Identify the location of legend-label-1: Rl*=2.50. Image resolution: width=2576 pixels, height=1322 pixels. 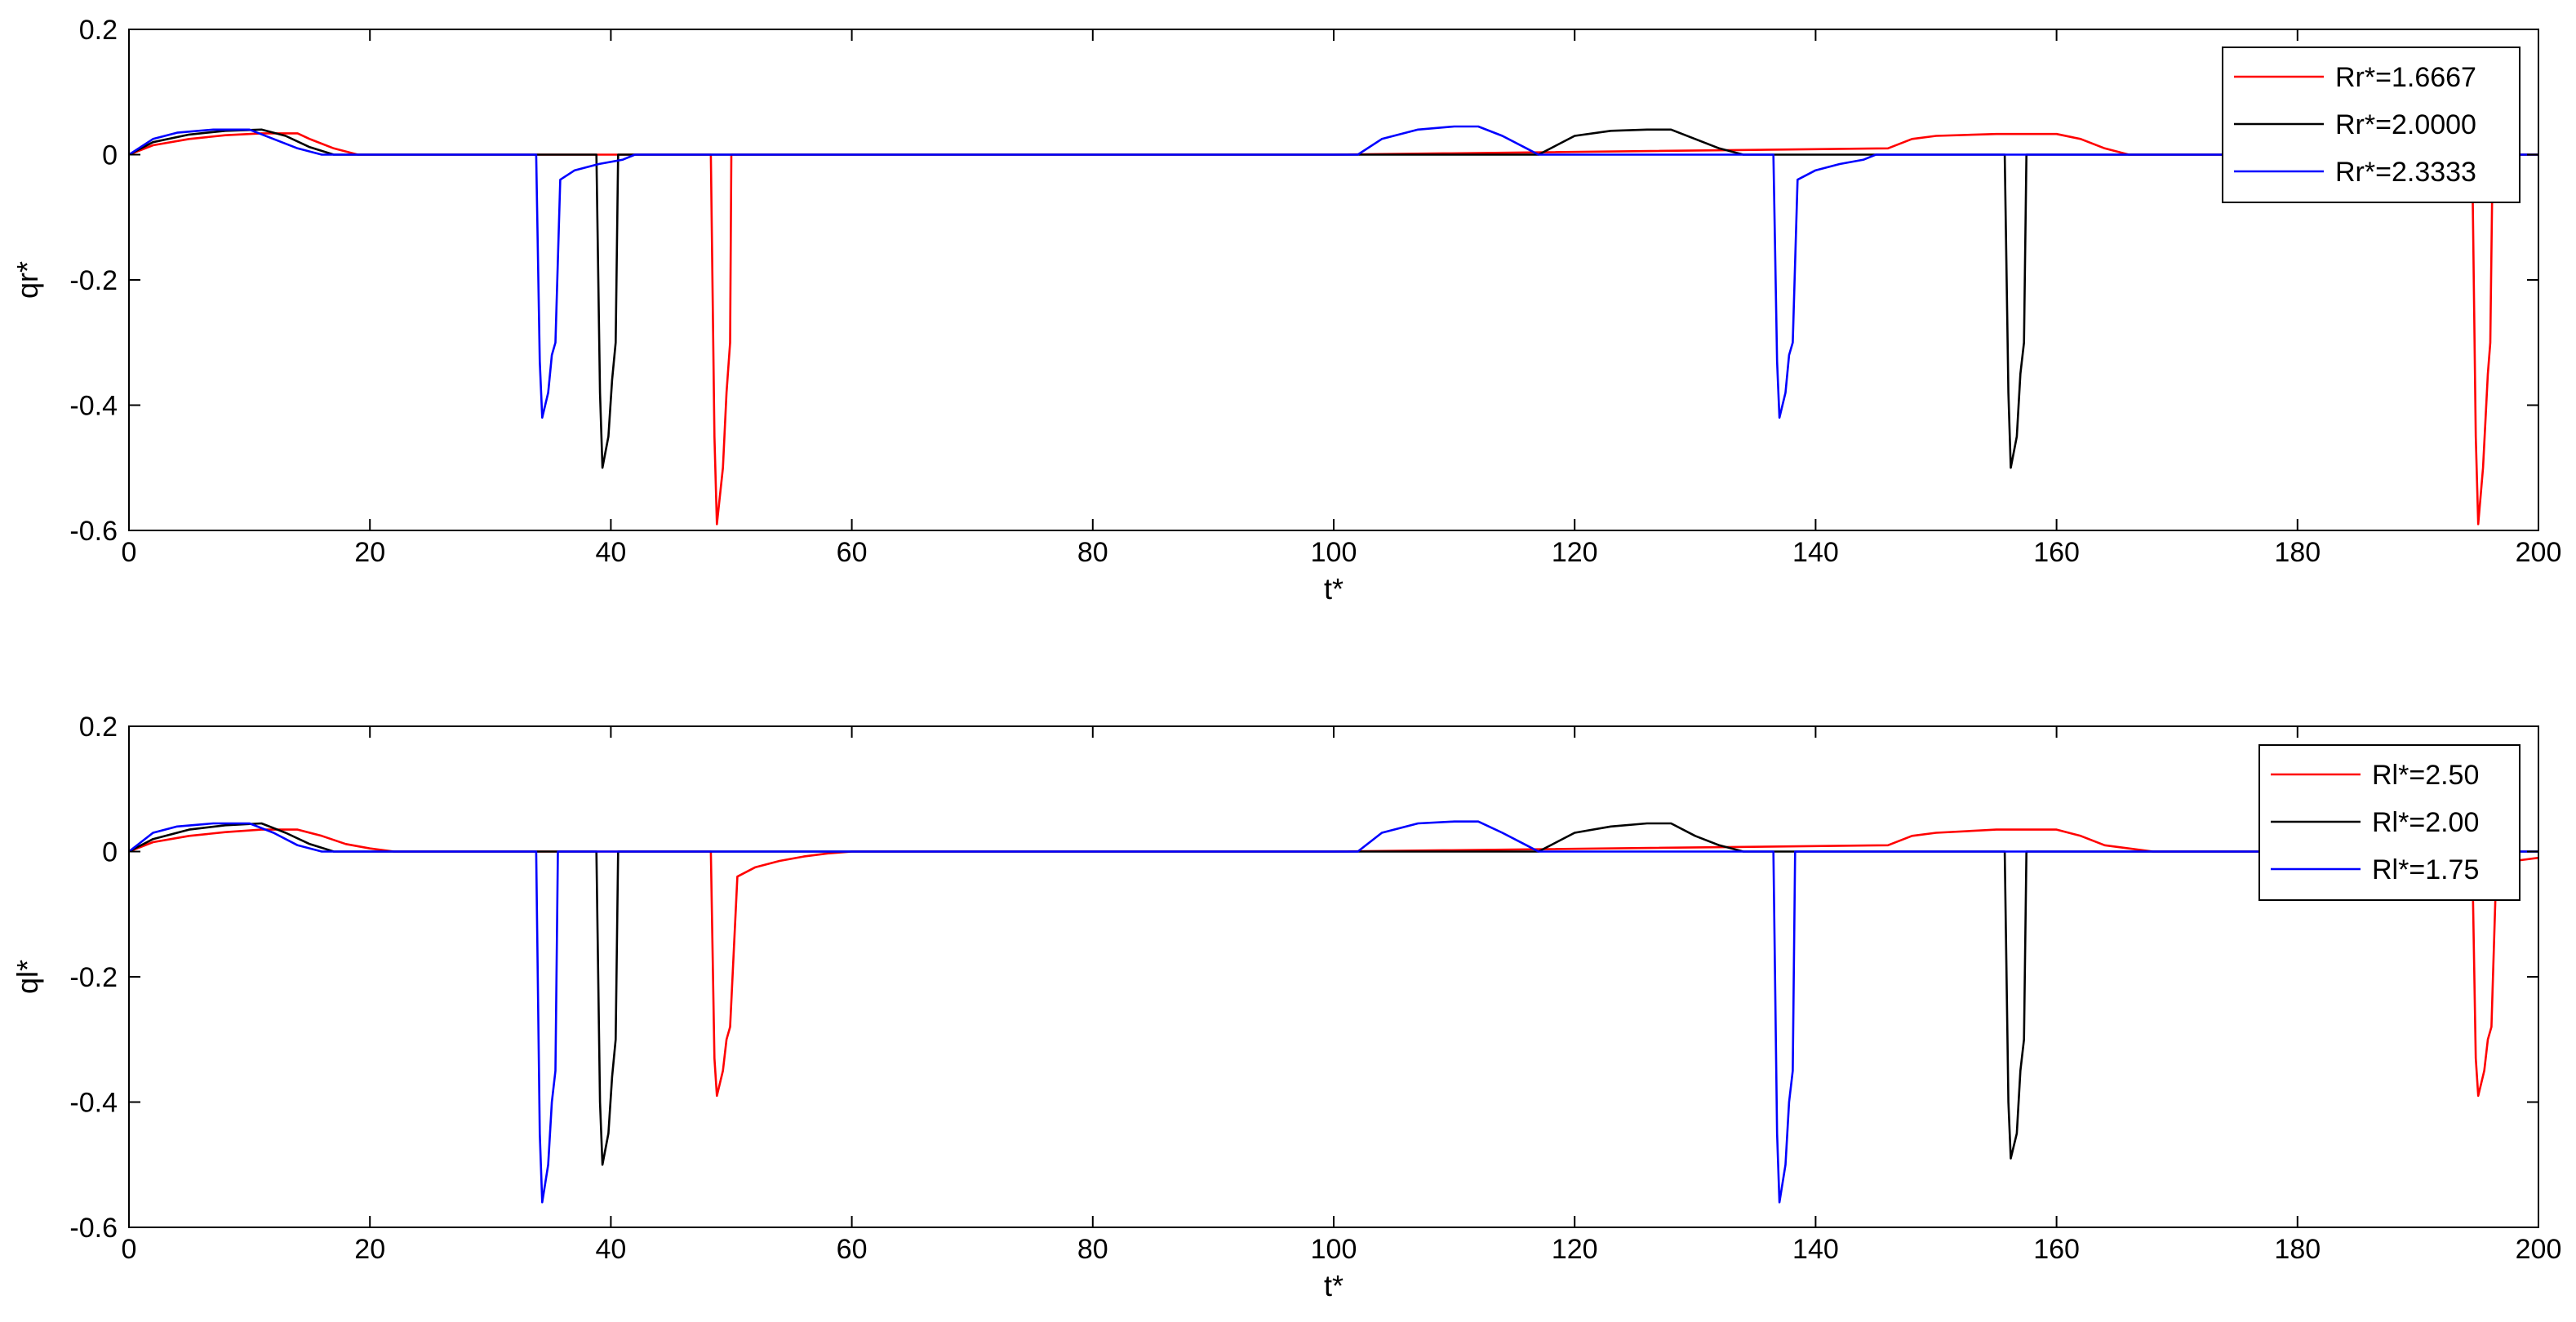
(2425, 775).